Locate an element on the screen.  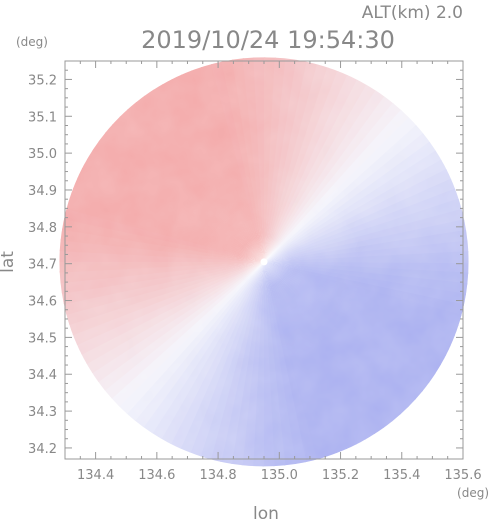
y-axis-label: lat is located at coordinates (9, 262).